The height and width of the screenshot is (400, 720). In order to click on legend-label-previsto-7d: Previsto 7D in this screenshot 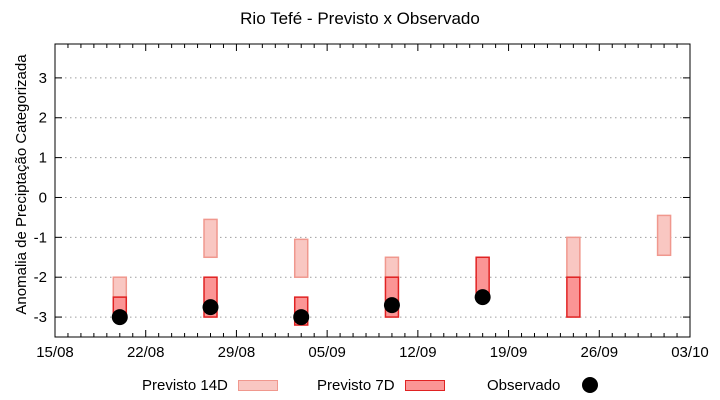, I will do `click(356, 385)`.